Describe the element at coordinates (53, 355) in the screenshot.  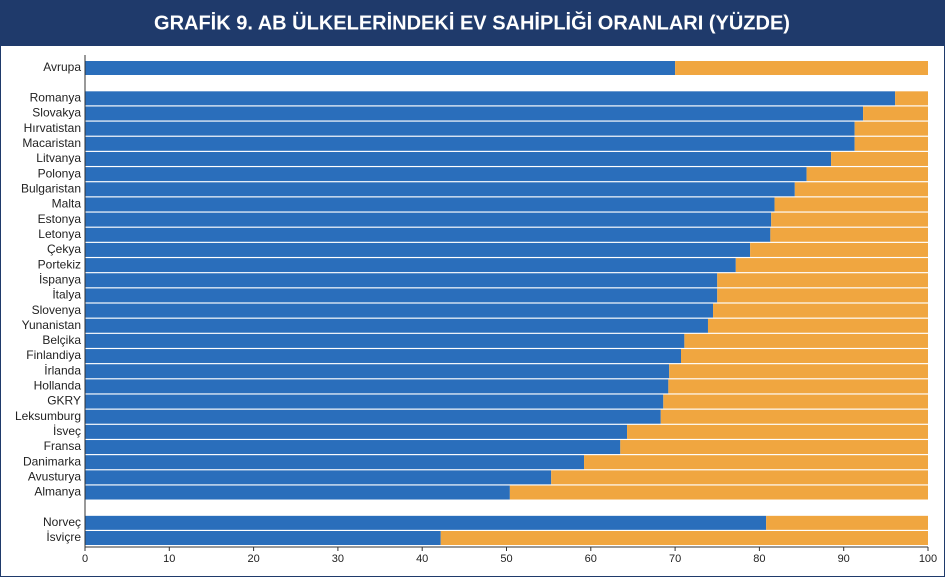
I see `y-tick-label: Finlandiya` at that location.